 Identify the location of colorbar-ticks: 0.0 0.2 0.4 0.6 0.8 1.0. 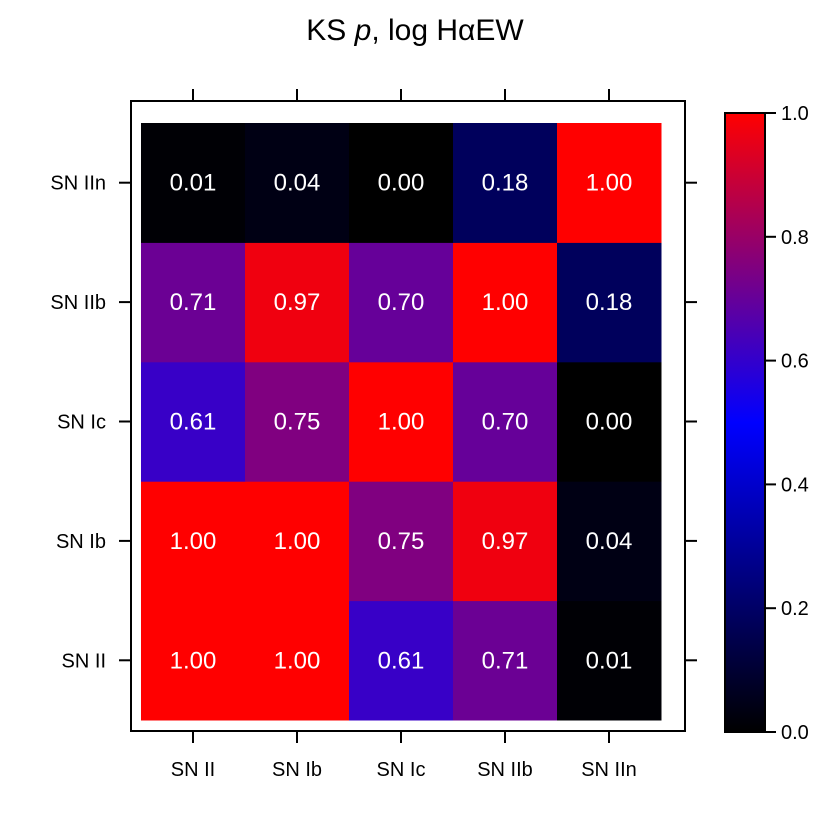
(787, 423).